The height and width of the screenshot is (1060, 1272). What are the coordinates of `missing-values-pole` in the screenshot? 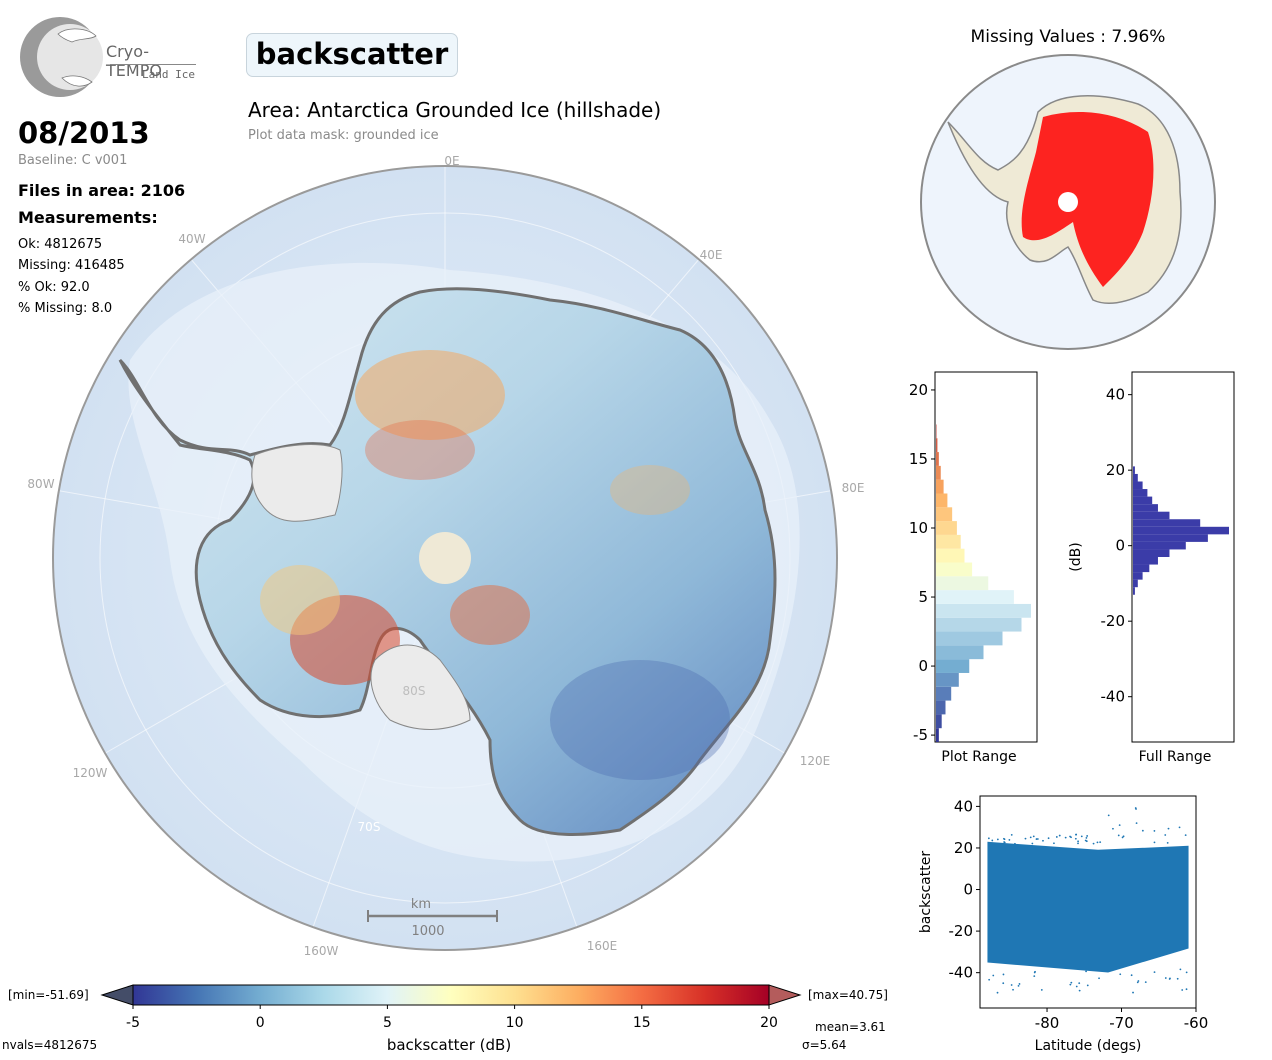 It's located at (1068, 202).